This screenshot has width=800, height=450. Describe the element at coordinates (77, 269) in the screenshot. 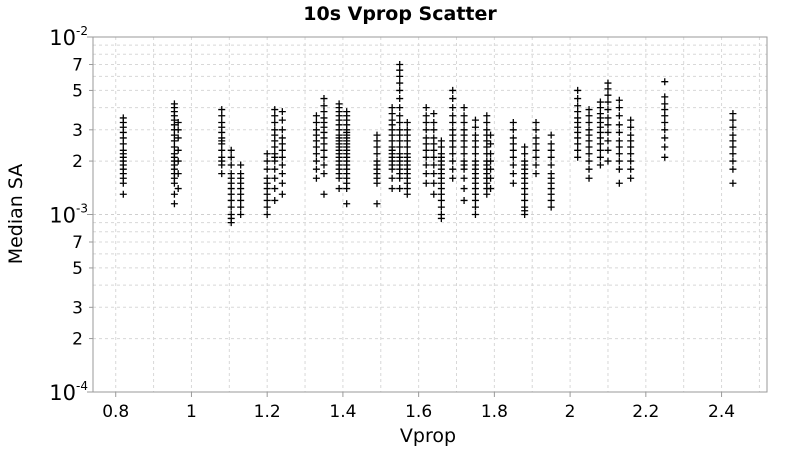

I see `y-tick-label: 5` at that location.